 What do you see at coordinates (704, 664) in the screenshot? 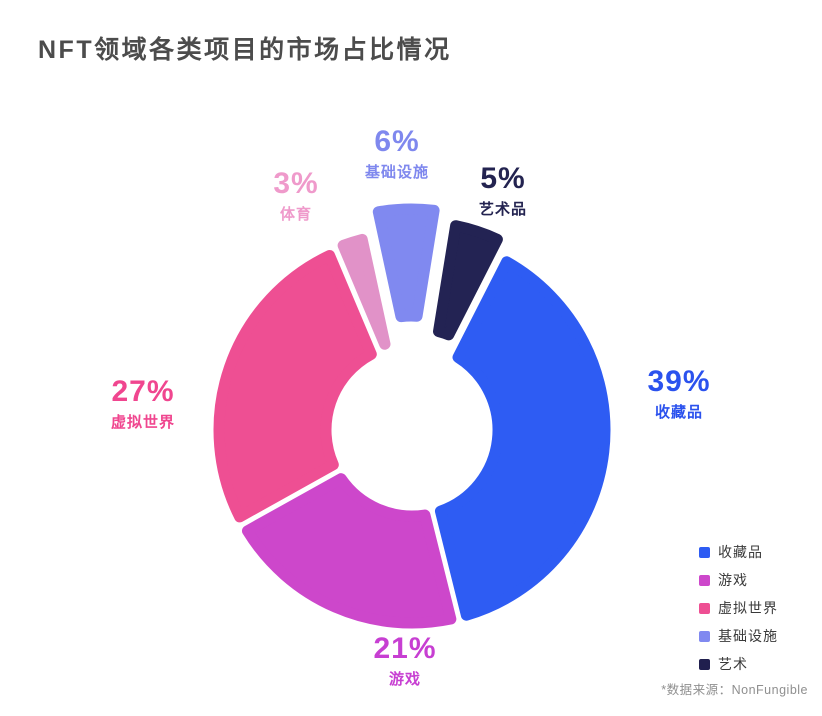
I see `legend-swatch-art` at bounding box center [704, 664].